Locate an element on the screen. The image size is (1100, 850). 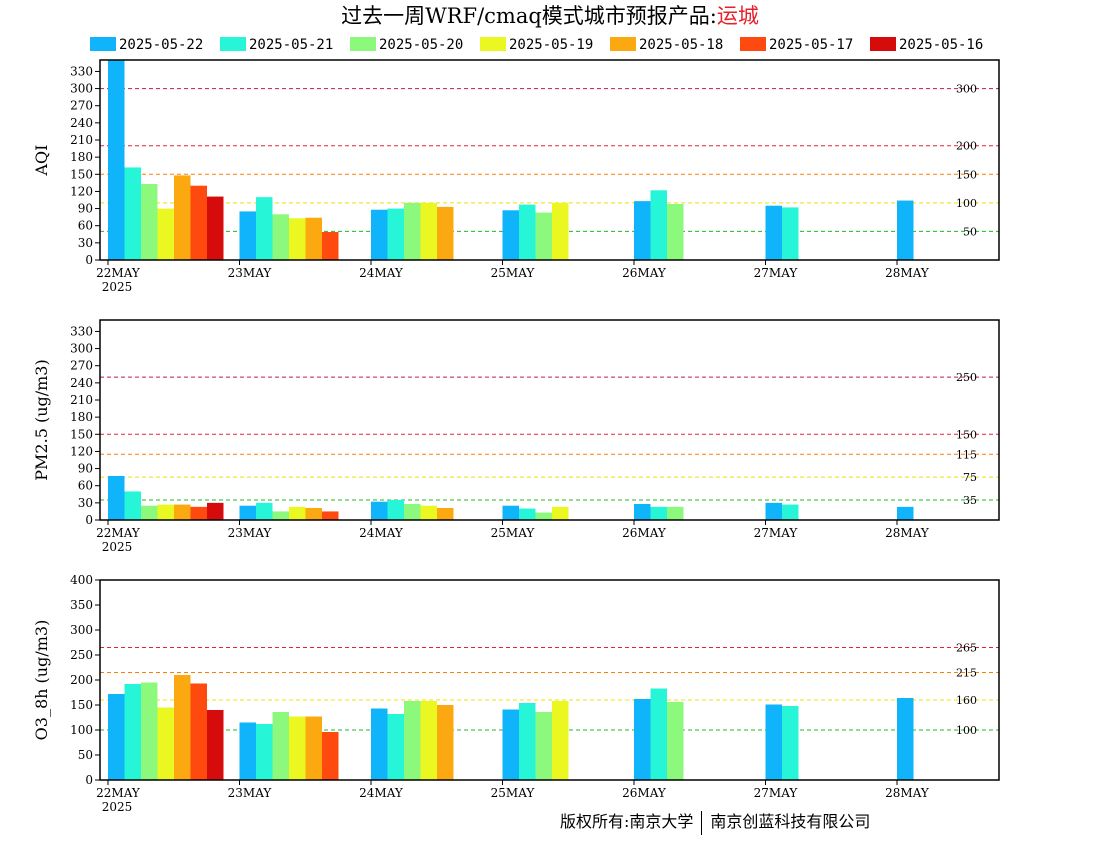
chart1-xtick-label-27MAY: 27MAY is located at coordinates (776, 273).